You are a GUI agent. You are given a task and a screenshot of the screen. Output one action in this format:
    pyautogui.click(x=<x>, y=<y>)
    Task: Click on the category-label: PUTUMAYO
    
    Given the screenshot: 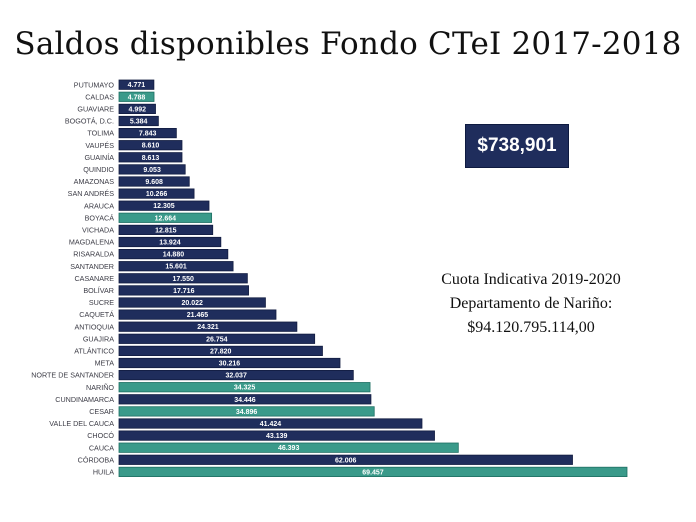 What is the action you would take?
    pyautogui.click(x=94, y=84)
    